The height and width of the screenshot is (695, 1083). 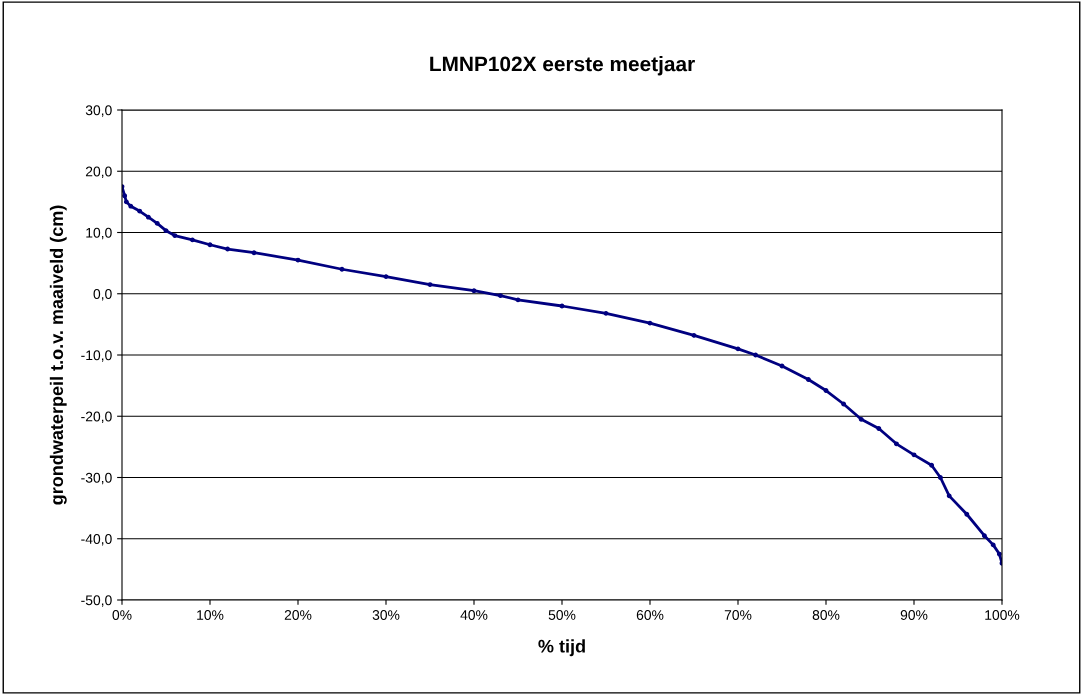 I want to click on y-tick-label: -40,0, so click(x=96, y=540).